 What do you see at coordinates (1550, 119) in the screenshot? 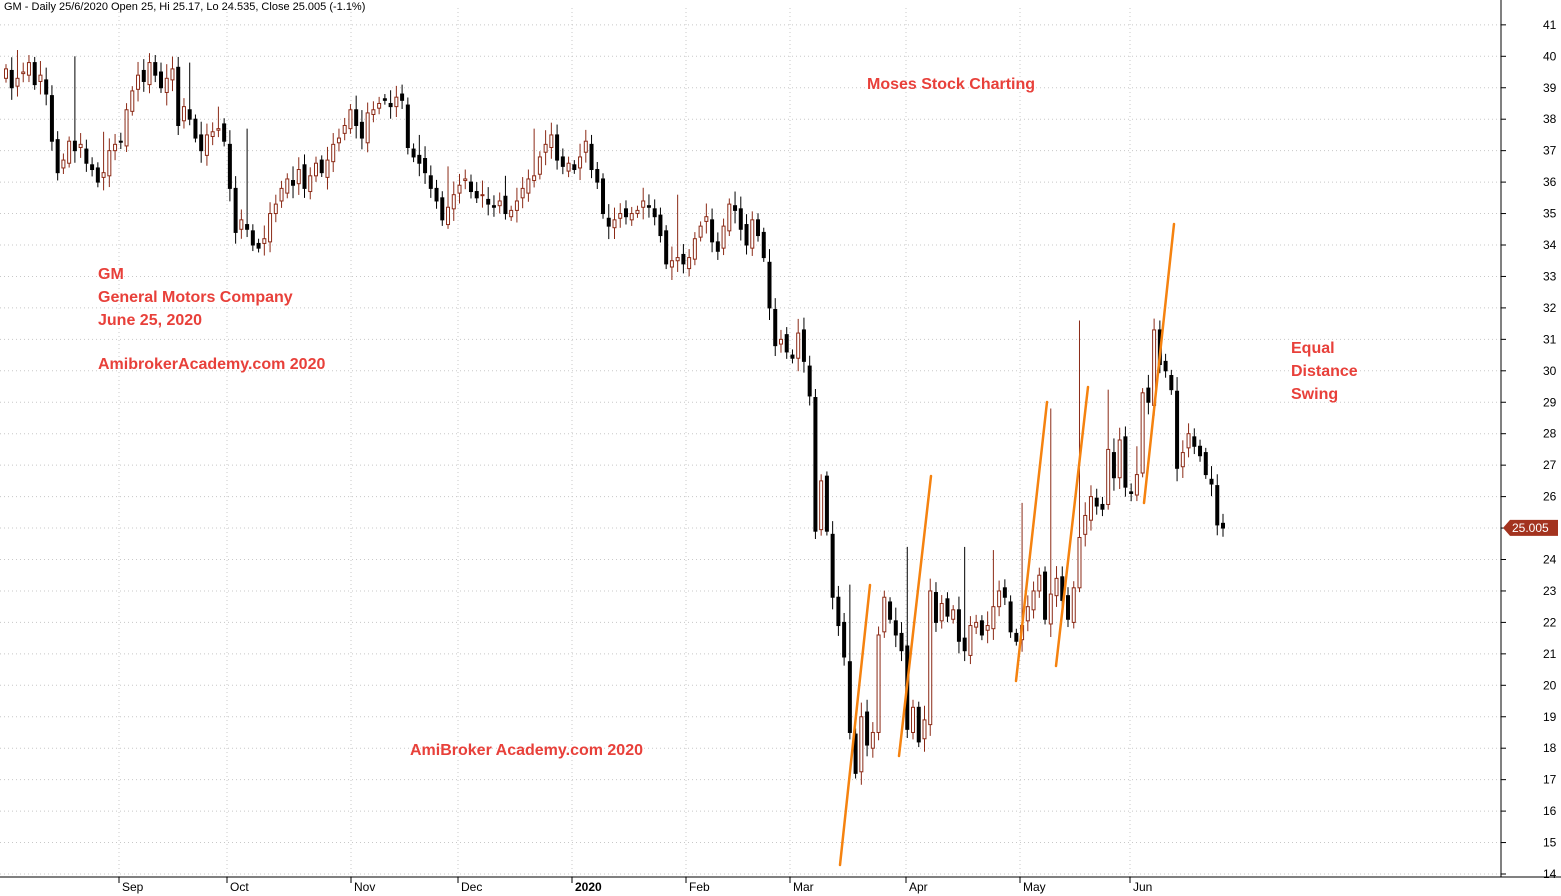
I see `y-tick-label: 38` at bounding box center [1550, 119].